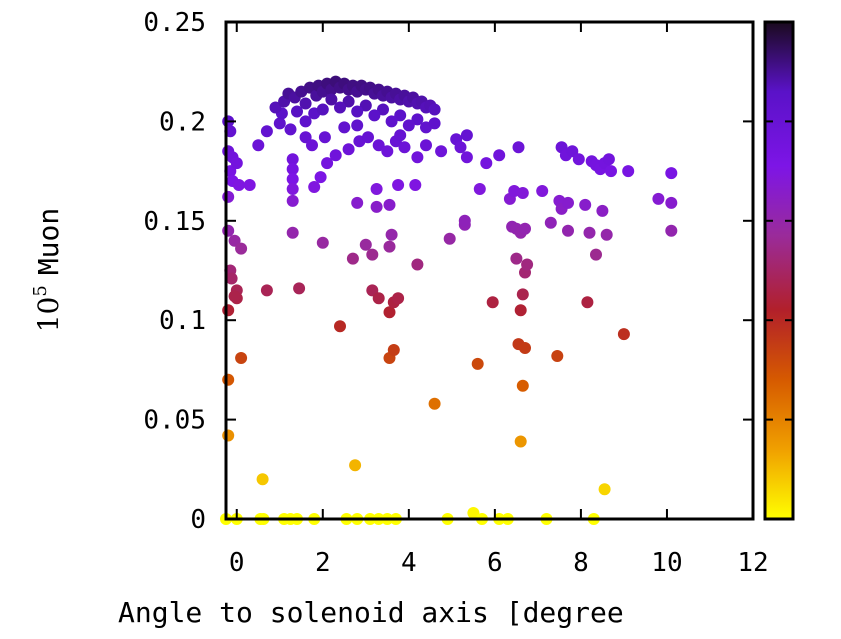  I want to click on y-tick-labels: 0 0.05 0.1 0.15 0.2 0.25, so click(174, 271).